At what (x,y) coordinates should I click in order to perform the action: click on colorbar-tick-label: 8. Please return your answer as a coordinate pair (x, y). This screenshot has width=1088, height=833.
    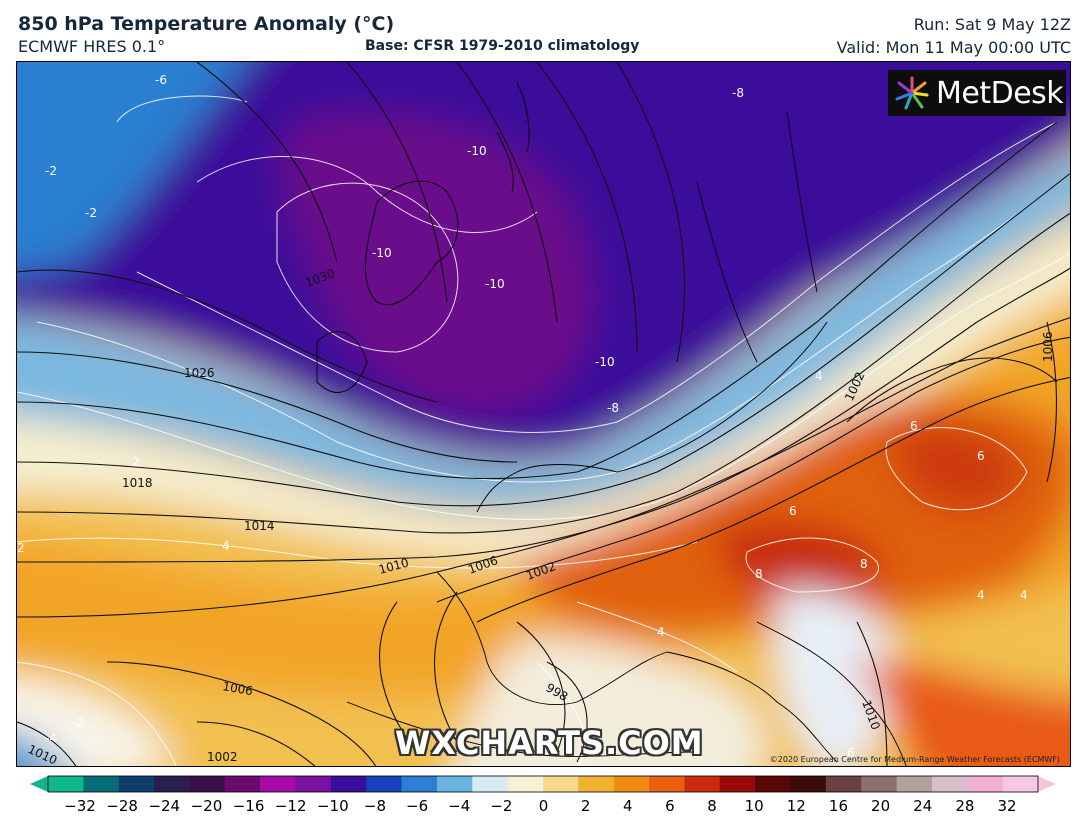
    Looking at the image, I should click on (712, 806).